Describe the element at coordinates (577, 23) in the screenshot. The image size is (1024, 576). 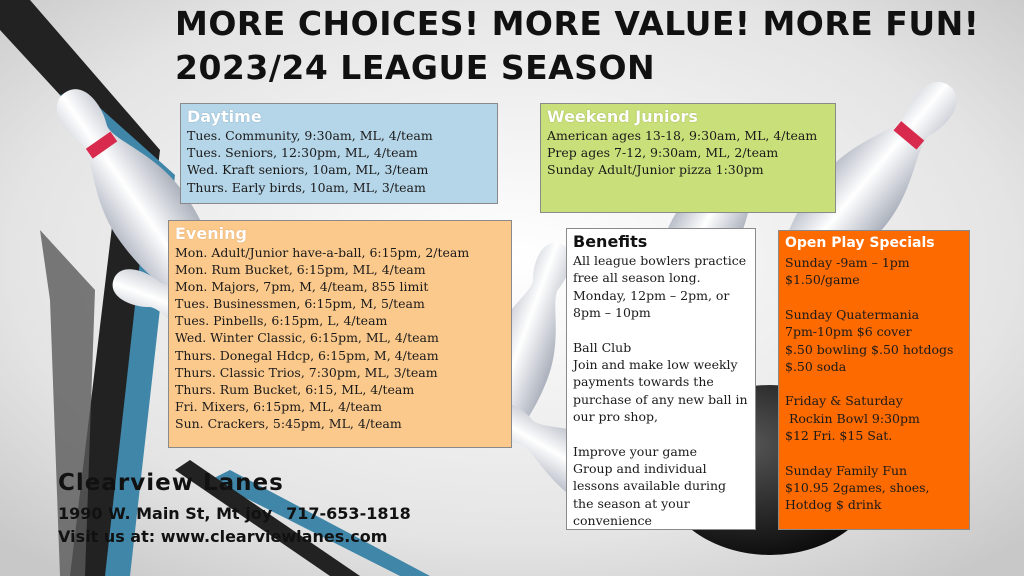
I see `headline-line-1: MORE CHOICES! MORE VALUE! MORE FUN!` at that location.